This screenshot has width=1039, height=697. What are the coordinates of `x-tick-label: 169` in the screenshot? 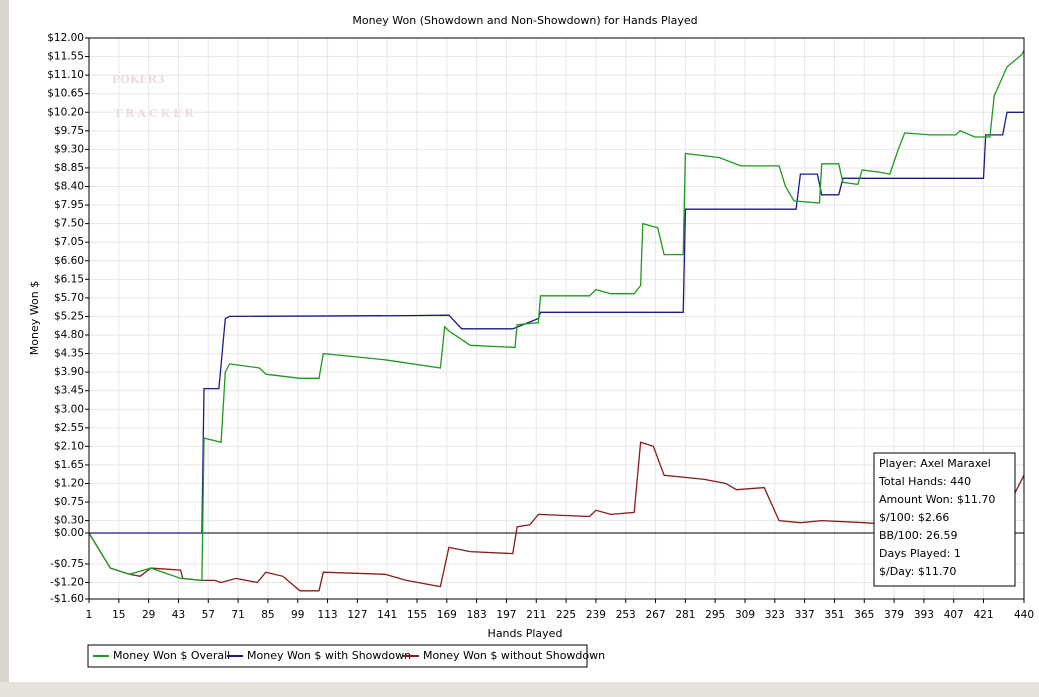 It's located at (447, 615).